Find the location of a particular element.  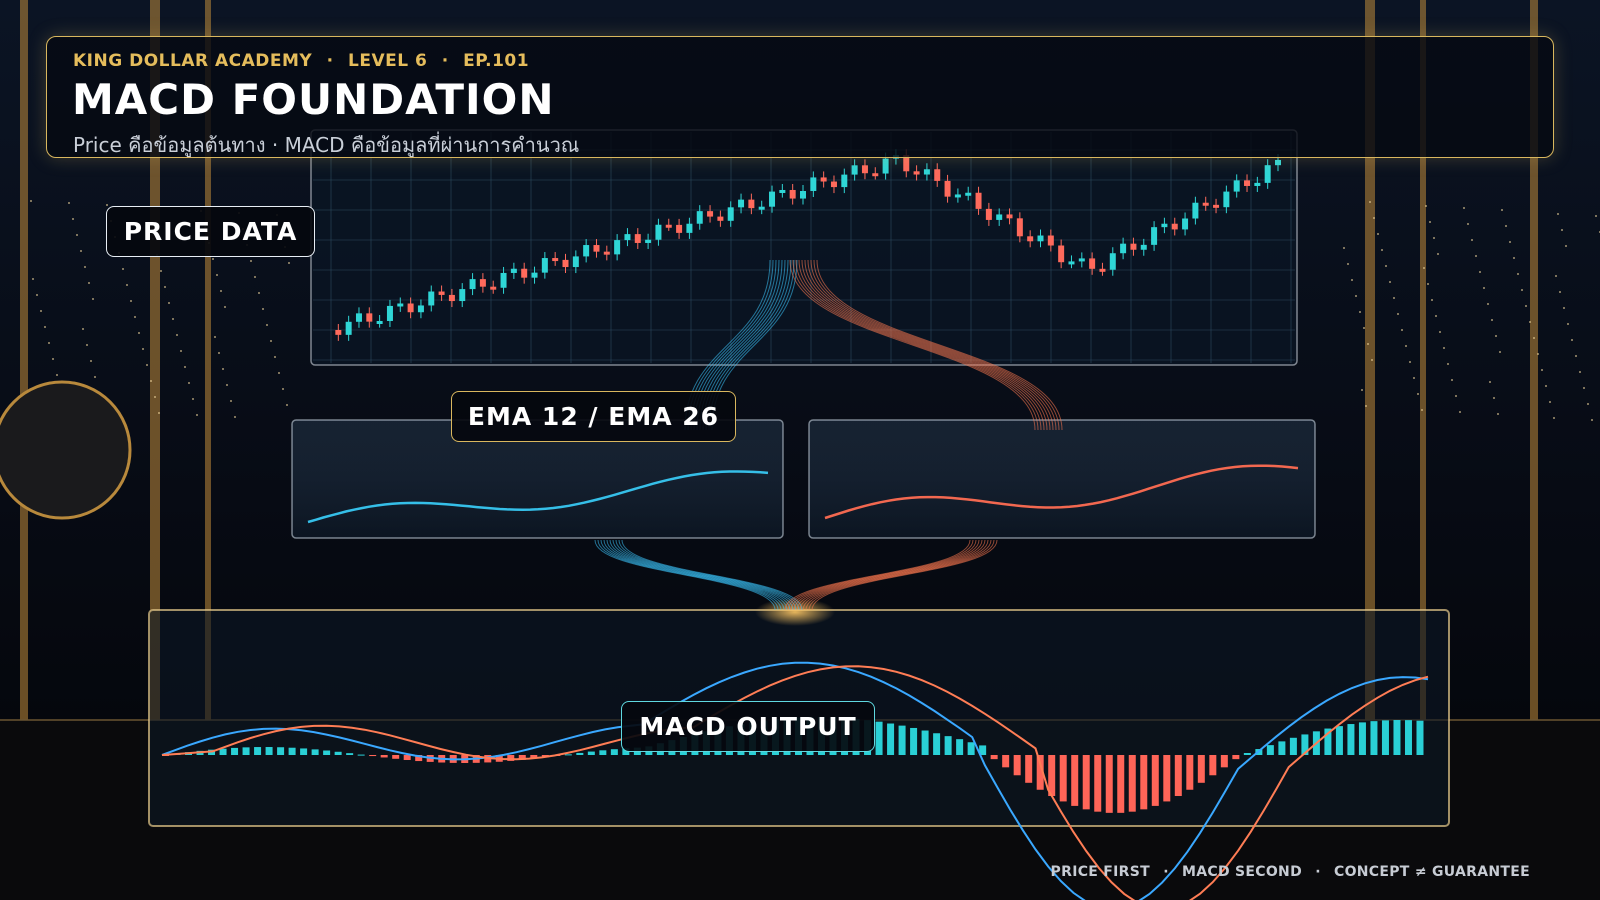

breadcrumb-item: KING DOLLAR ACADEMY is located at coordinates (193, 61).